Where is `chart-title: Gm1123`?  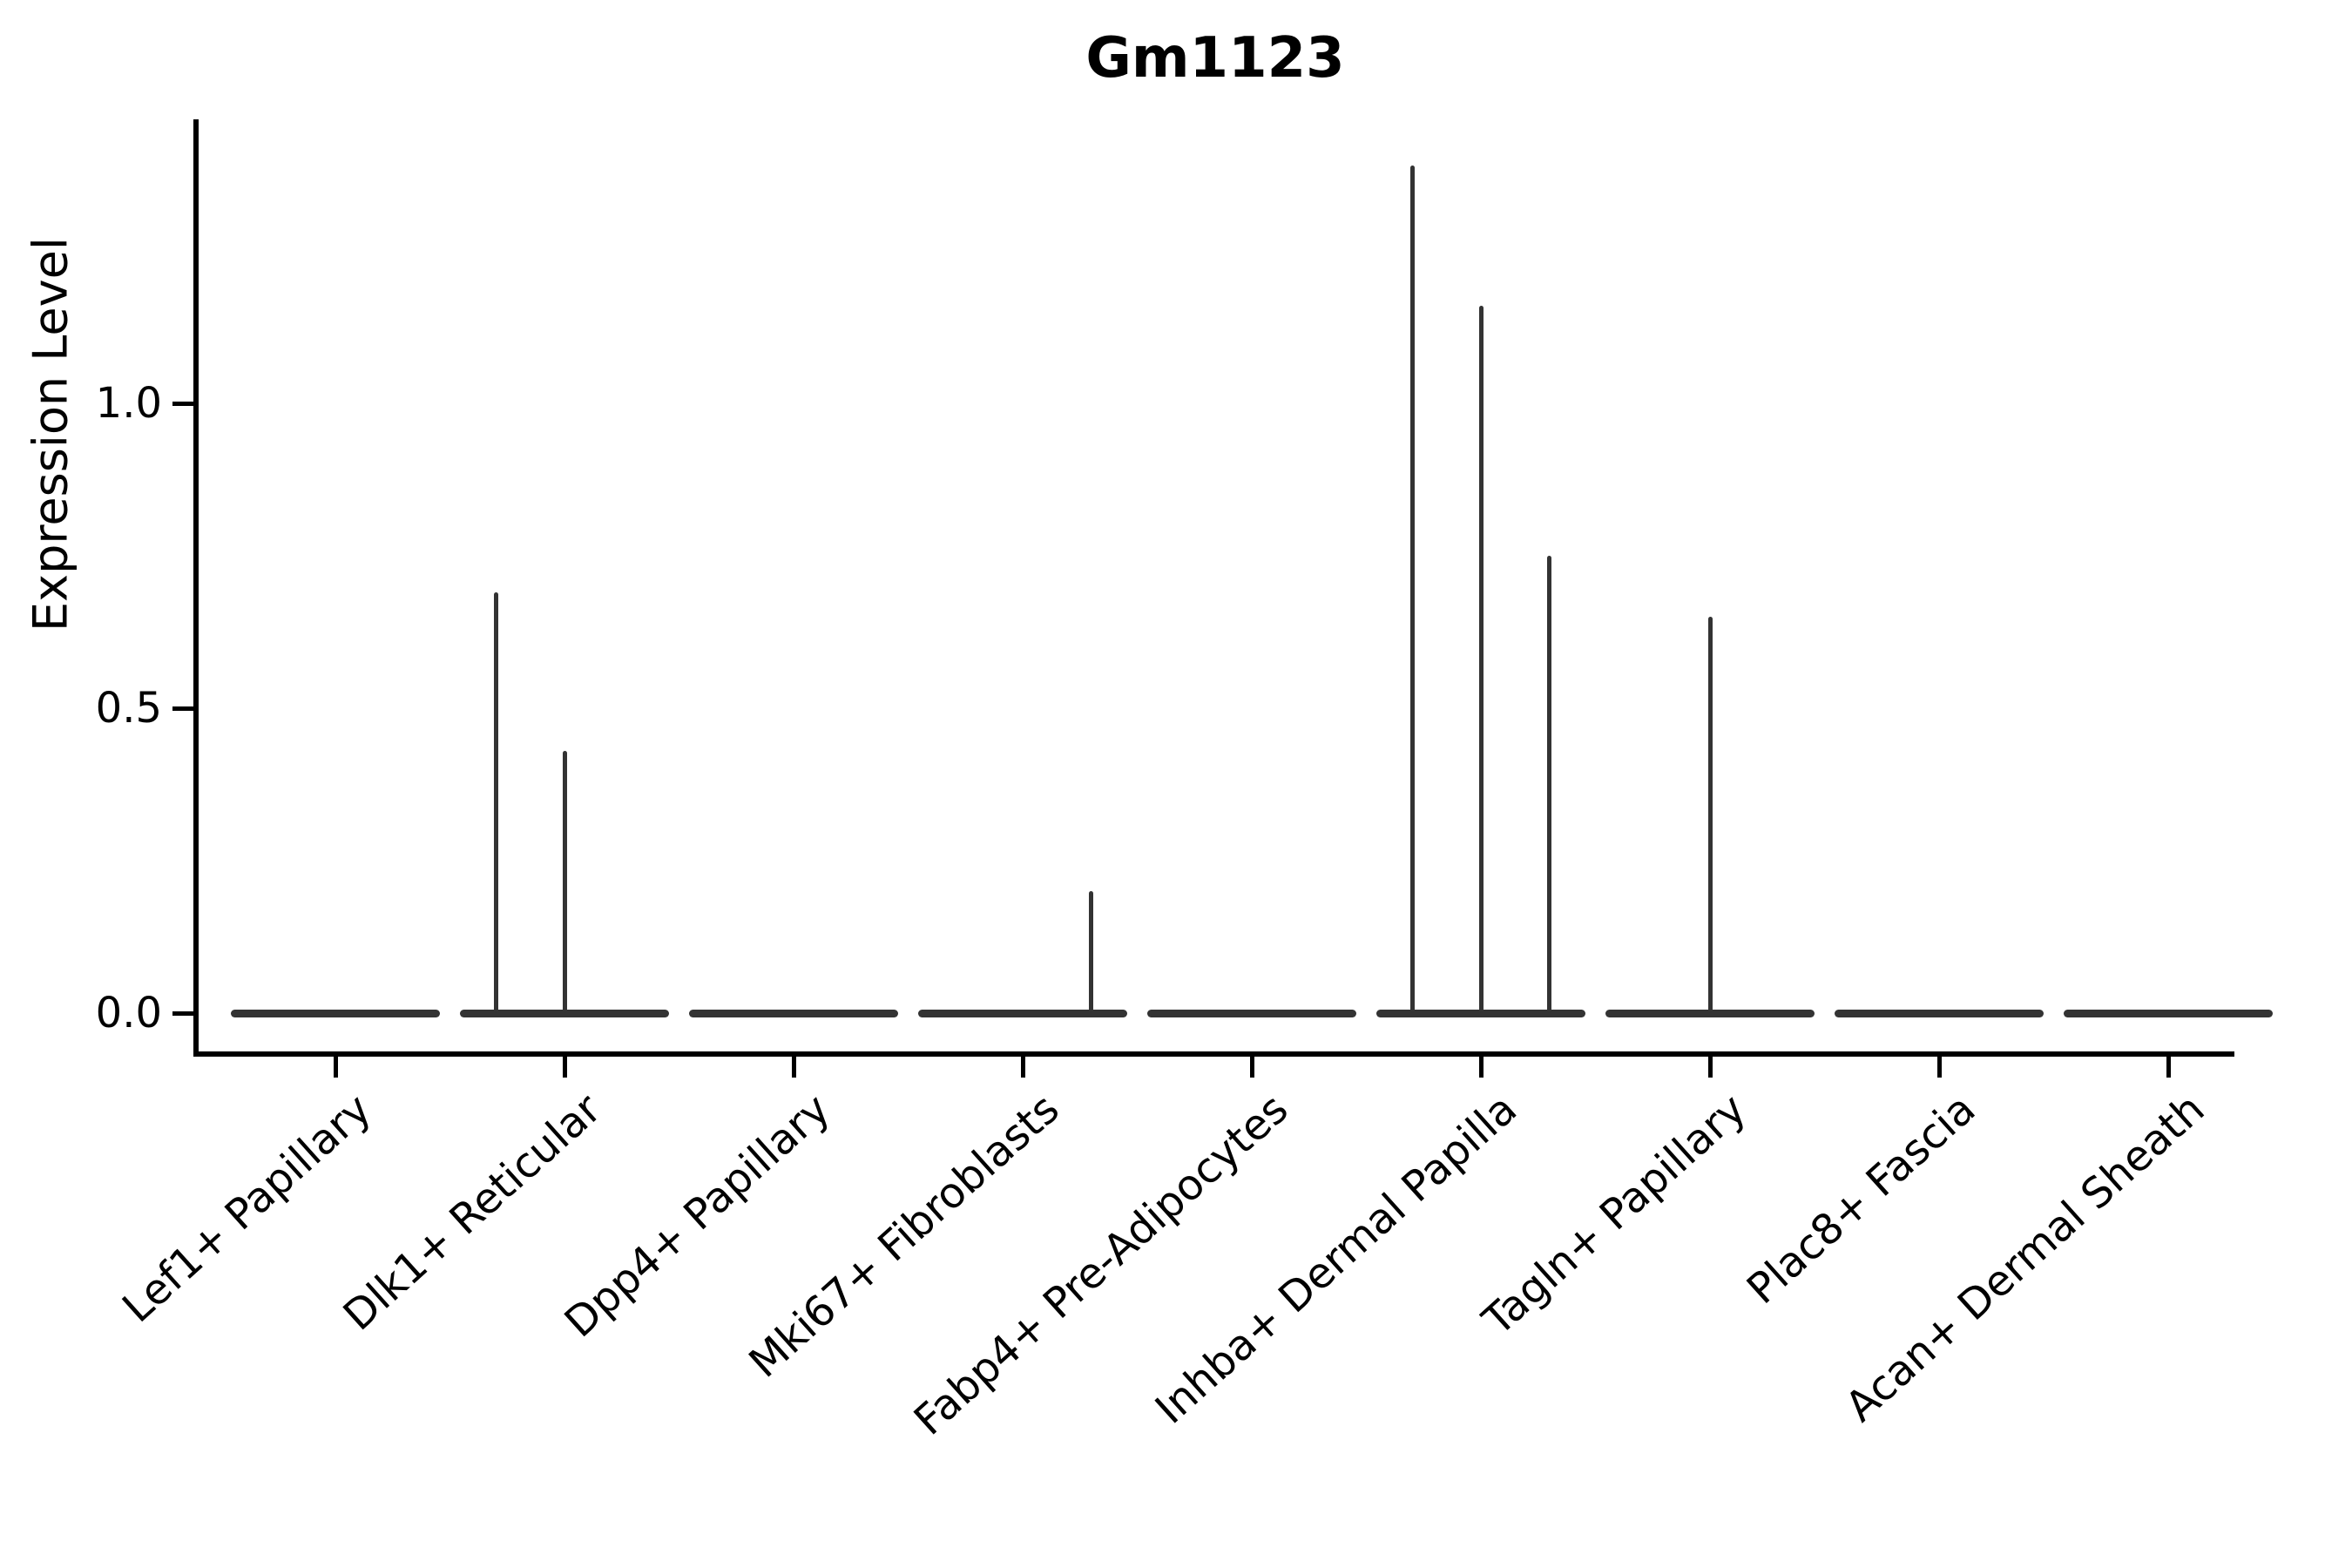 chart-title: Gm1123 is located at coordinates (1215, 58).